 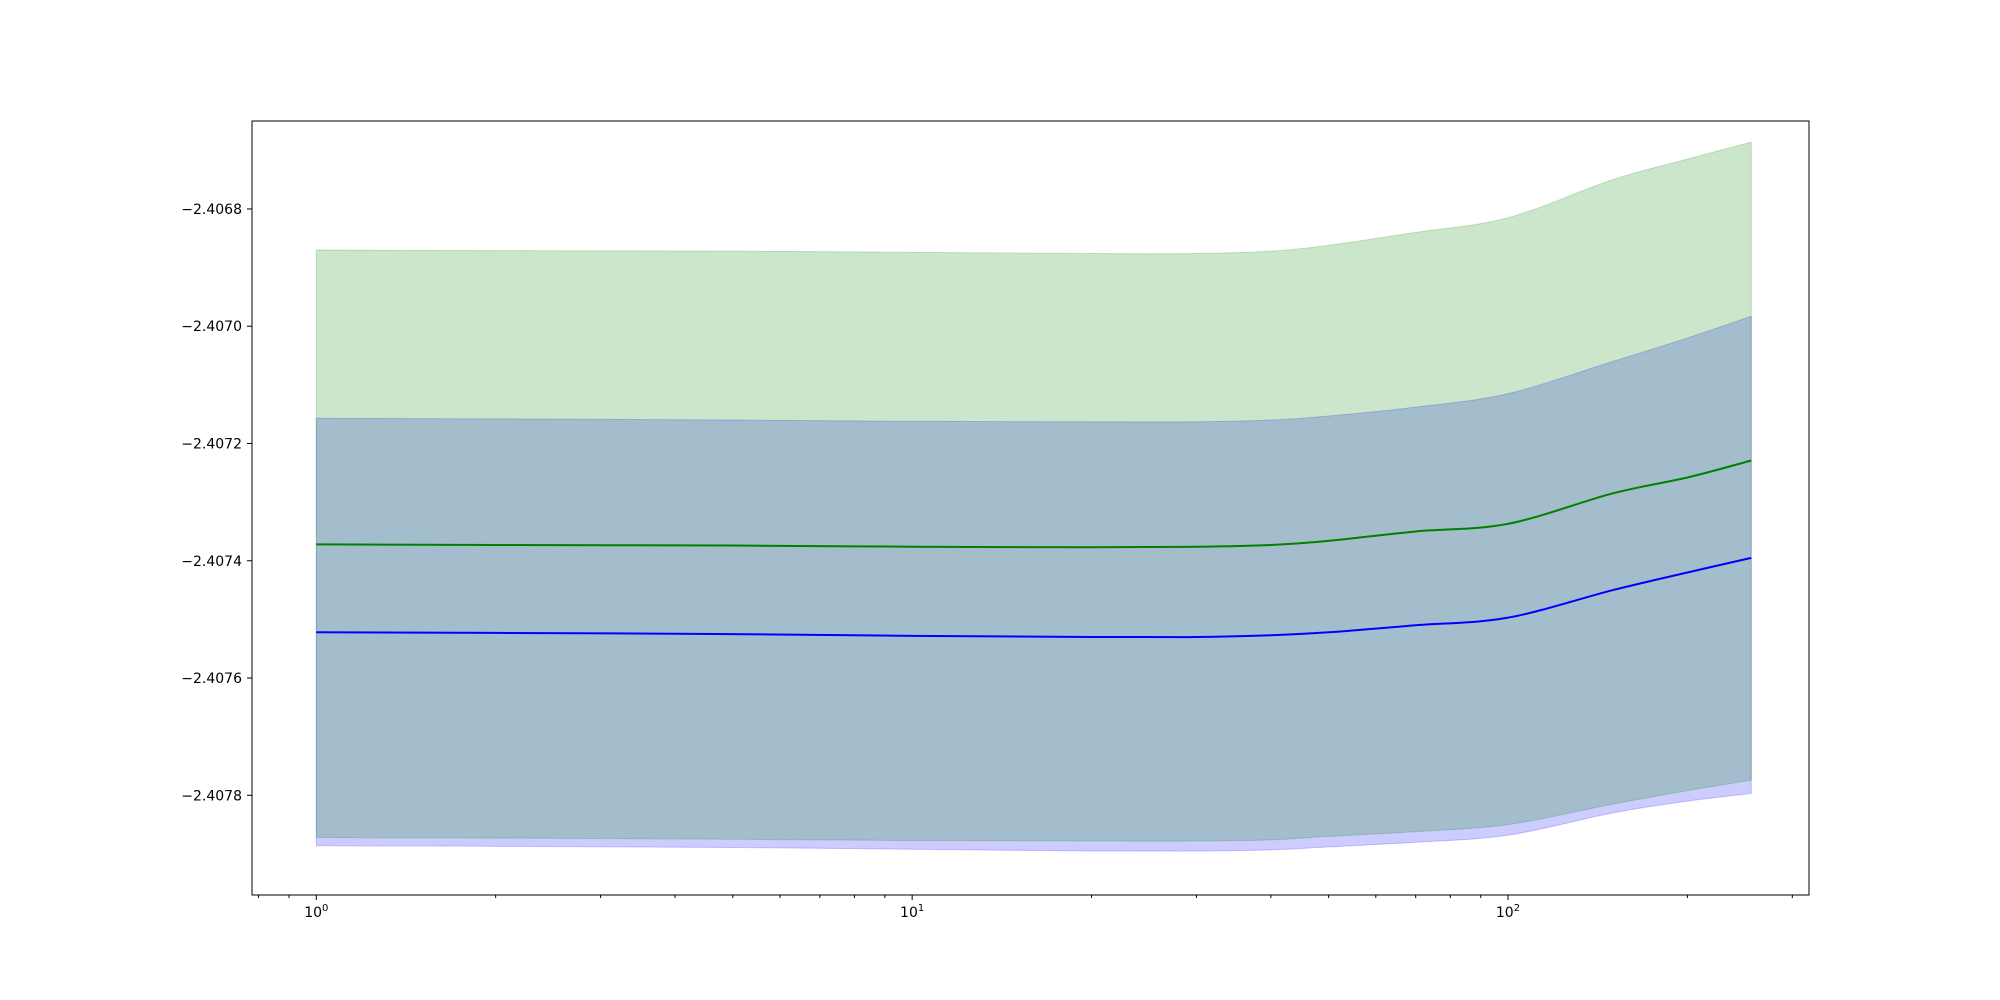 I want to click on x-tick-label-exponent: 2, so click(x=1517, y=908).